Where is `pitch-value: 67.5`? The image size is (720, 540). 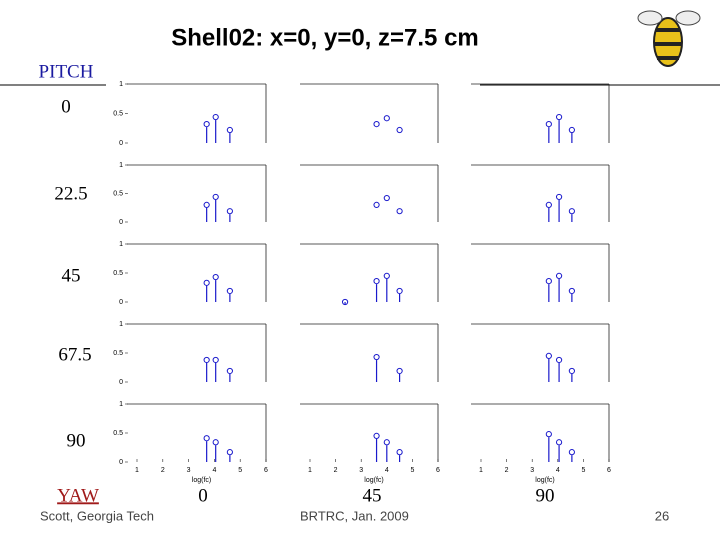
pitch-value: 67.5 is located at coordinates (74, 354).